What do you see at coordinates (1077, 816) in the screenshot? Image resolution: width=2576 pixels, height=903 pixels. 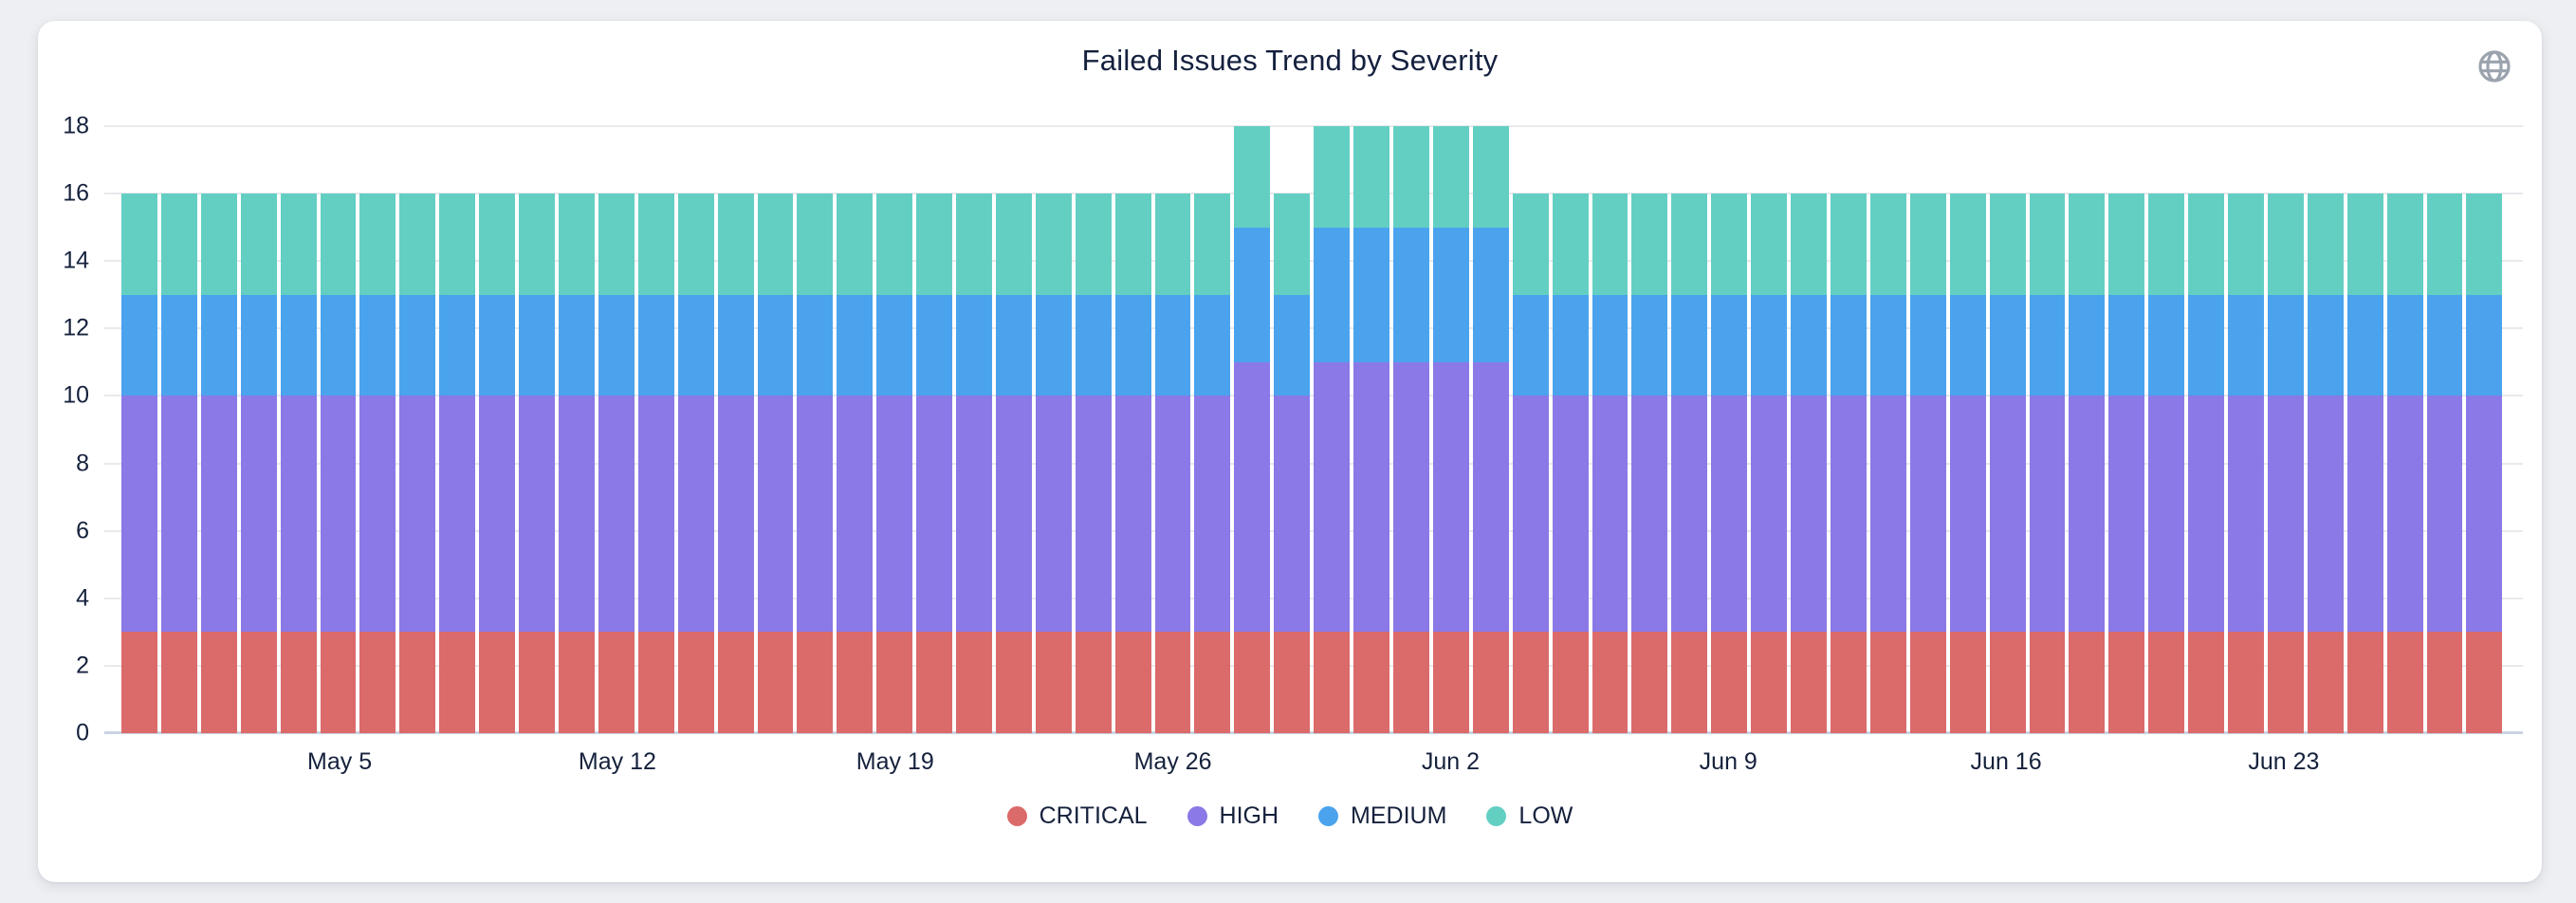 I see `legend-item-critical: CRITICAL` at bounding box center [1077, 816].